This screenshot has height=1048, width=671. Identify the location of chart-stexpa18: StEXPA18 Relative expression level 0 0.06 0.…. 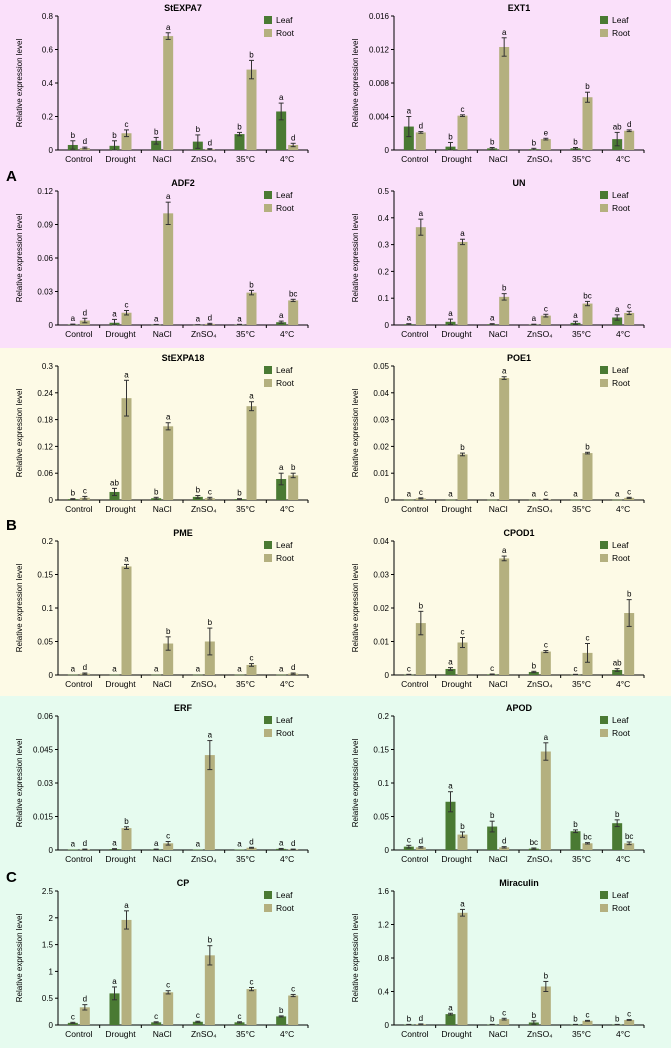
(162, 433).